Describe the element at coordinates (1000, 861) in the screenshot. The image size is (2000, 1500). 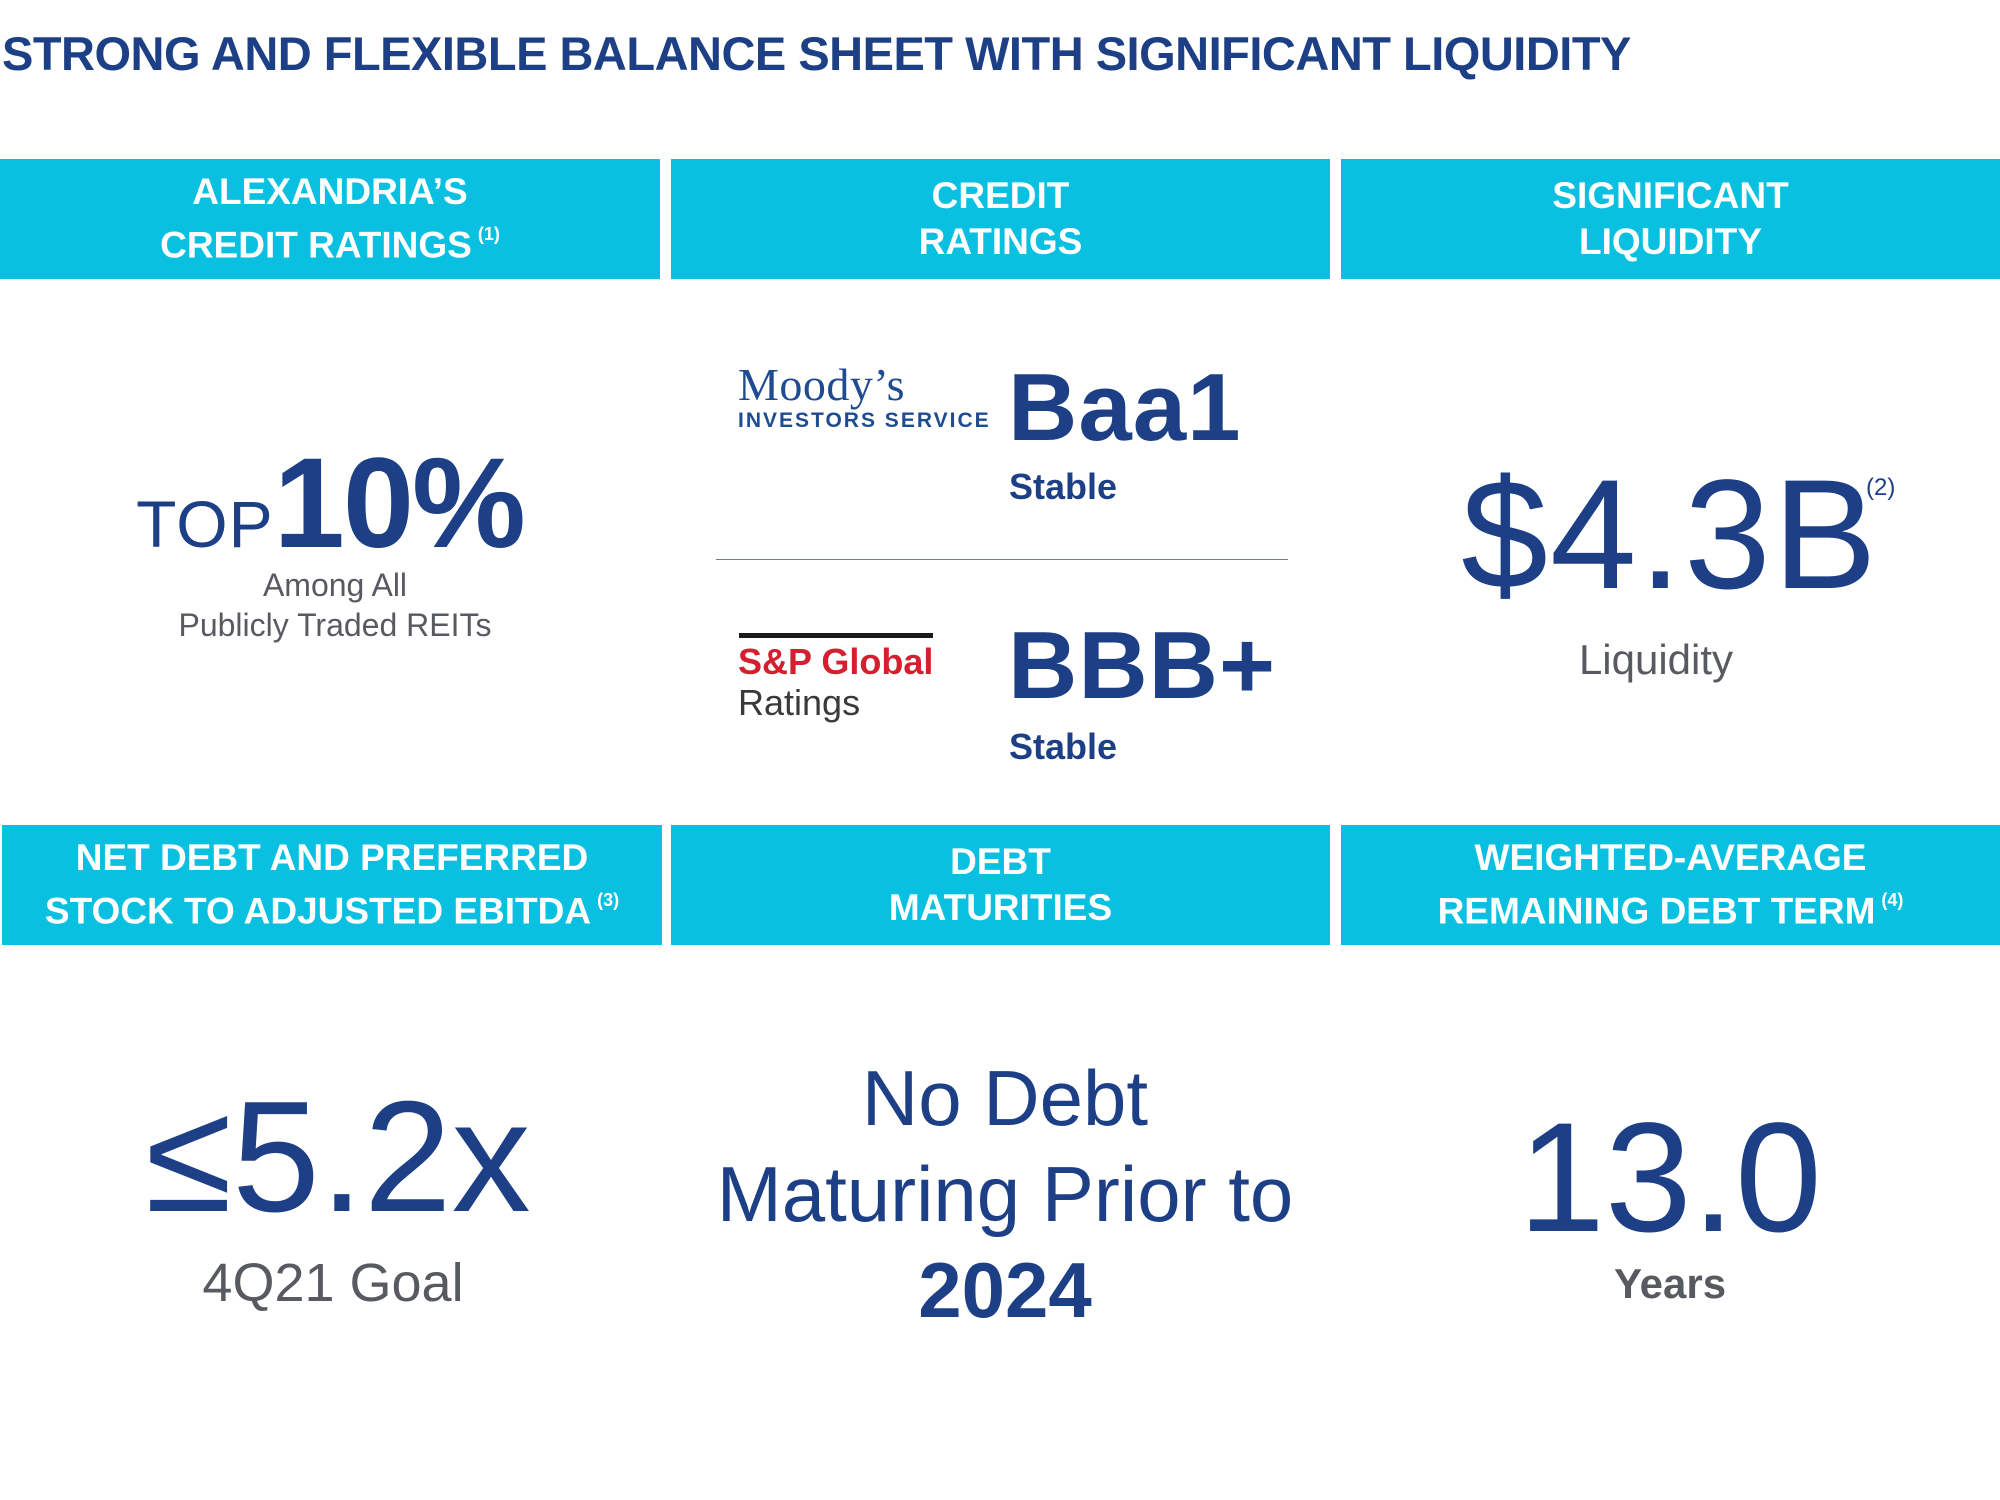
I see `header-line: DEBT` at that location.